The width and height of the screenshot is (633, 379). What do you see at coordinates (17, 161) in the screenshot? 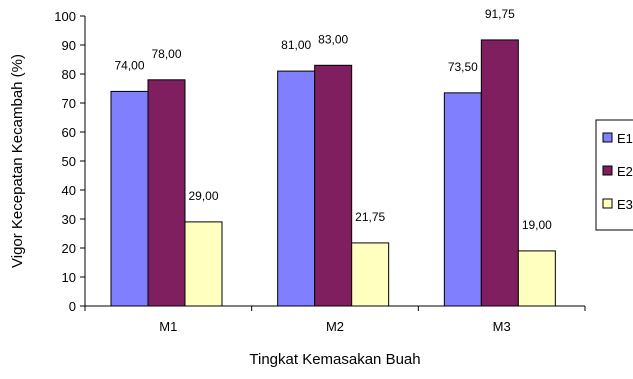
I see `y-axis-title: Vigor Kecepatan Kecambah (%)` at bounding box center [17, 161].